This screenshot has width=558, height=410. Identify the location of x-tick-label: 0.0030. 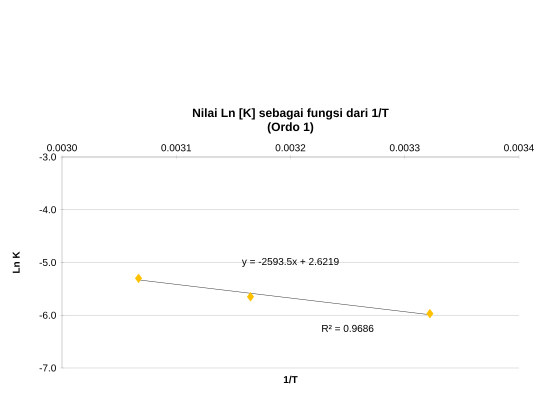
(62, 148).